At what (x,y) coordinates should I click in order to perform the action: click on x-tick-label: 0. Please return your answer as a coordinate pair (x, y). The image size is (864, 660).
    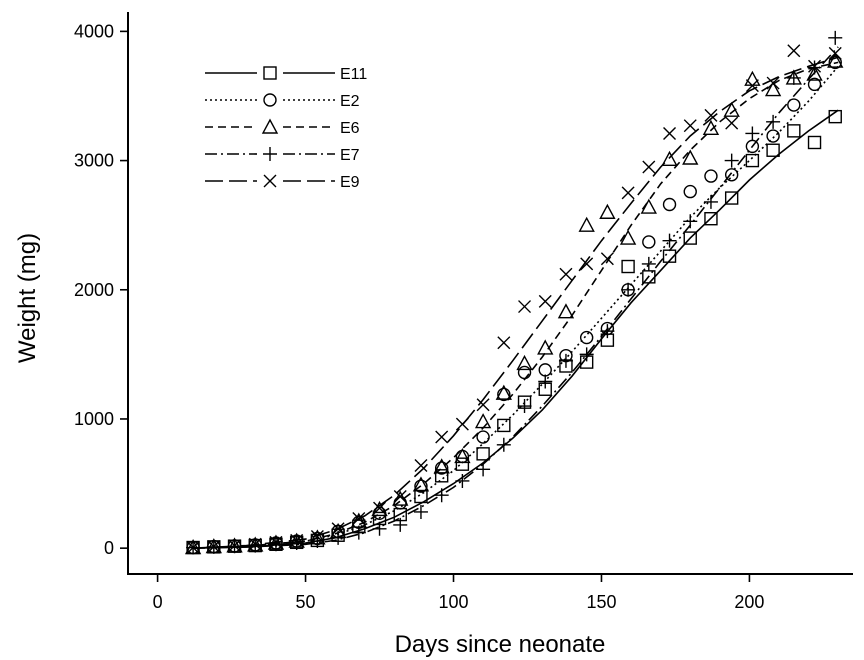
    Looking at the image, I should click on (158, 602).